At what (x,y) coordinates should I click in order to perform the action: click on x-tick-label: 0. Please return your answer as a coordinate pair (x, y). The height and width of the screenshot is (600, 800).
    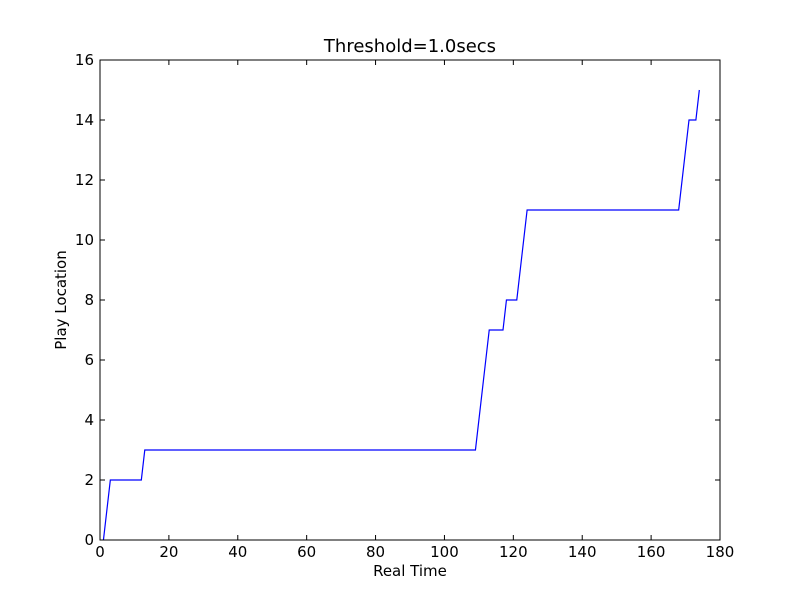
    Looking at the image, I should click on (100, 552).